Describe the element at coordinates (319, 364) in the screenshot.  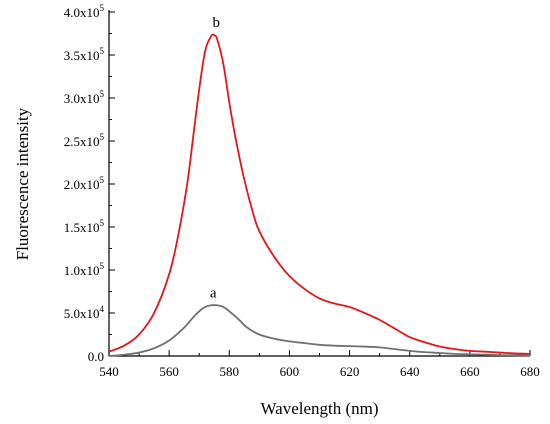
I see `x-ticks: 540 560 580 600 620 640 660 680` at that location.